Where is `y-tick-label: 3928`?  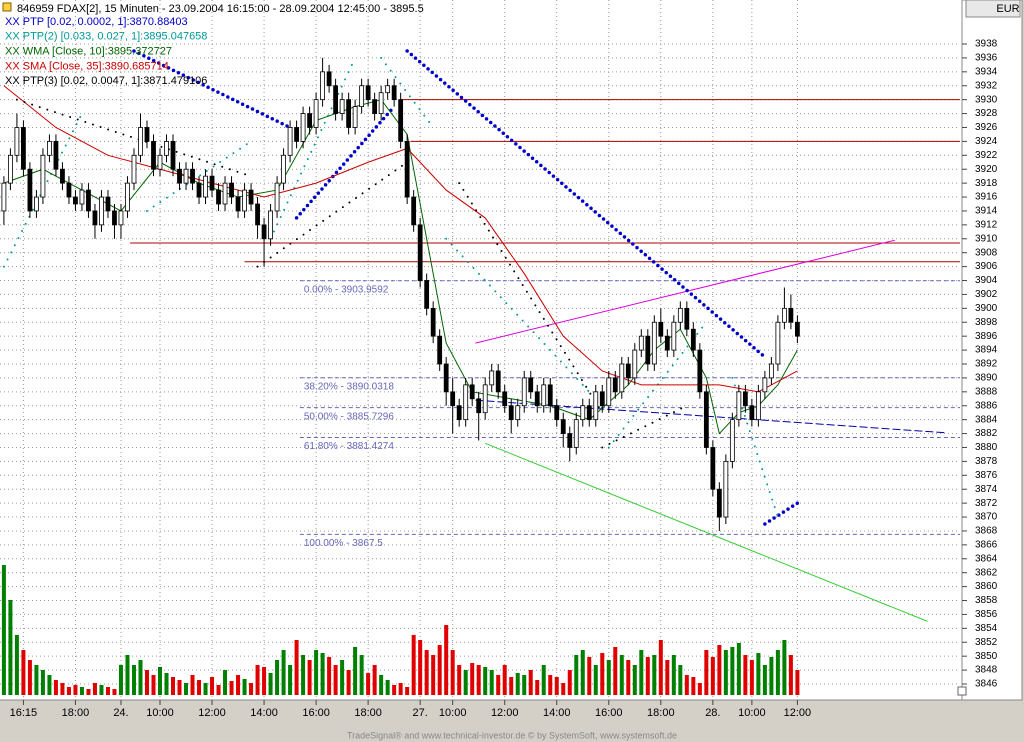 y-tick-label: 3928 is located at coordinates (986, 113).